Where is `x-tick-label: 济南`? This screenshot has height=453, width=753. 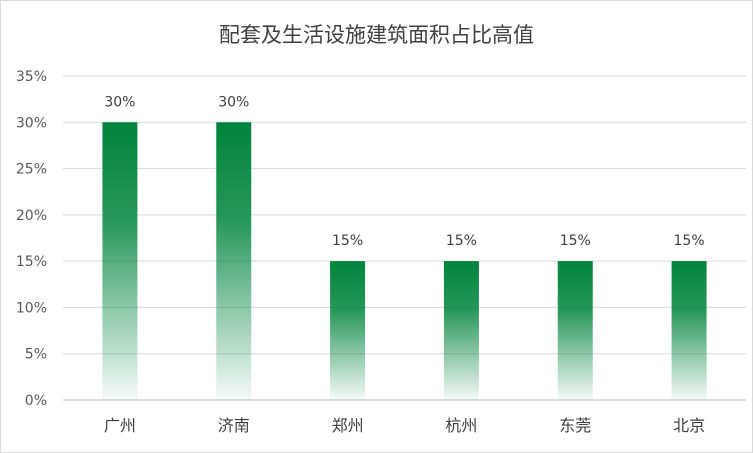
x-tick-label: 济南 is located at coordinates (234, 425).